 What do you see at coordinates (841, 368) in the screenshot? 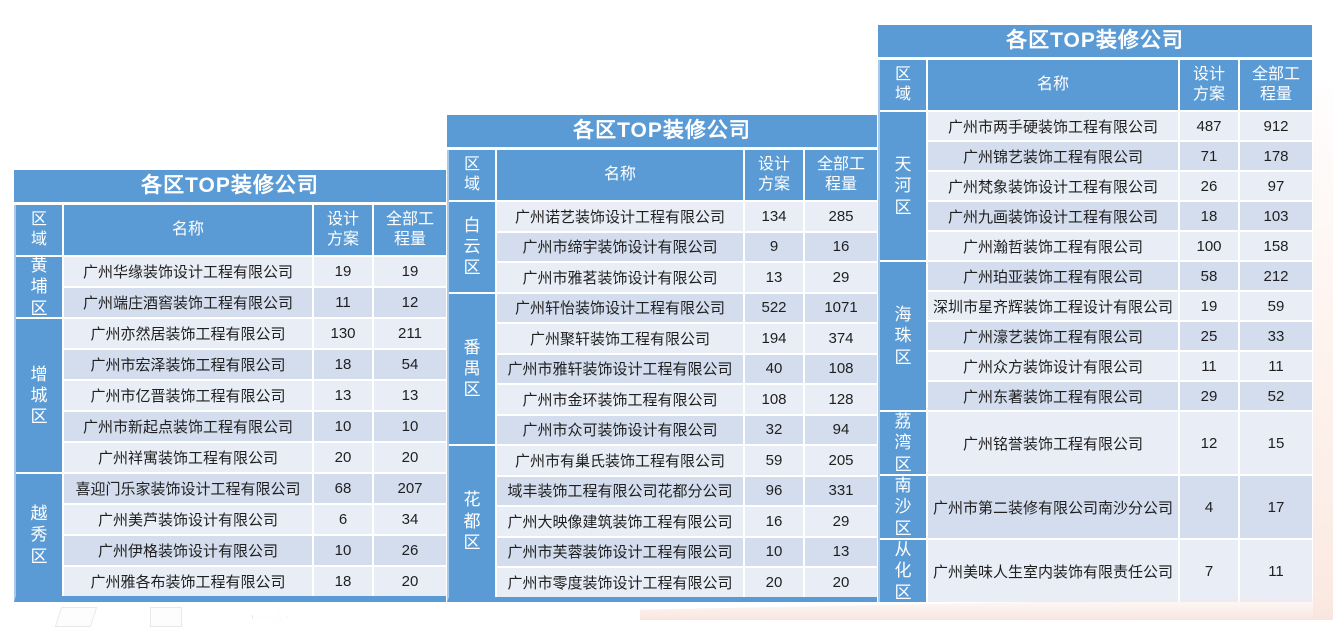
I see `total-volume-cell: 108` at bounding box center [841, 368].